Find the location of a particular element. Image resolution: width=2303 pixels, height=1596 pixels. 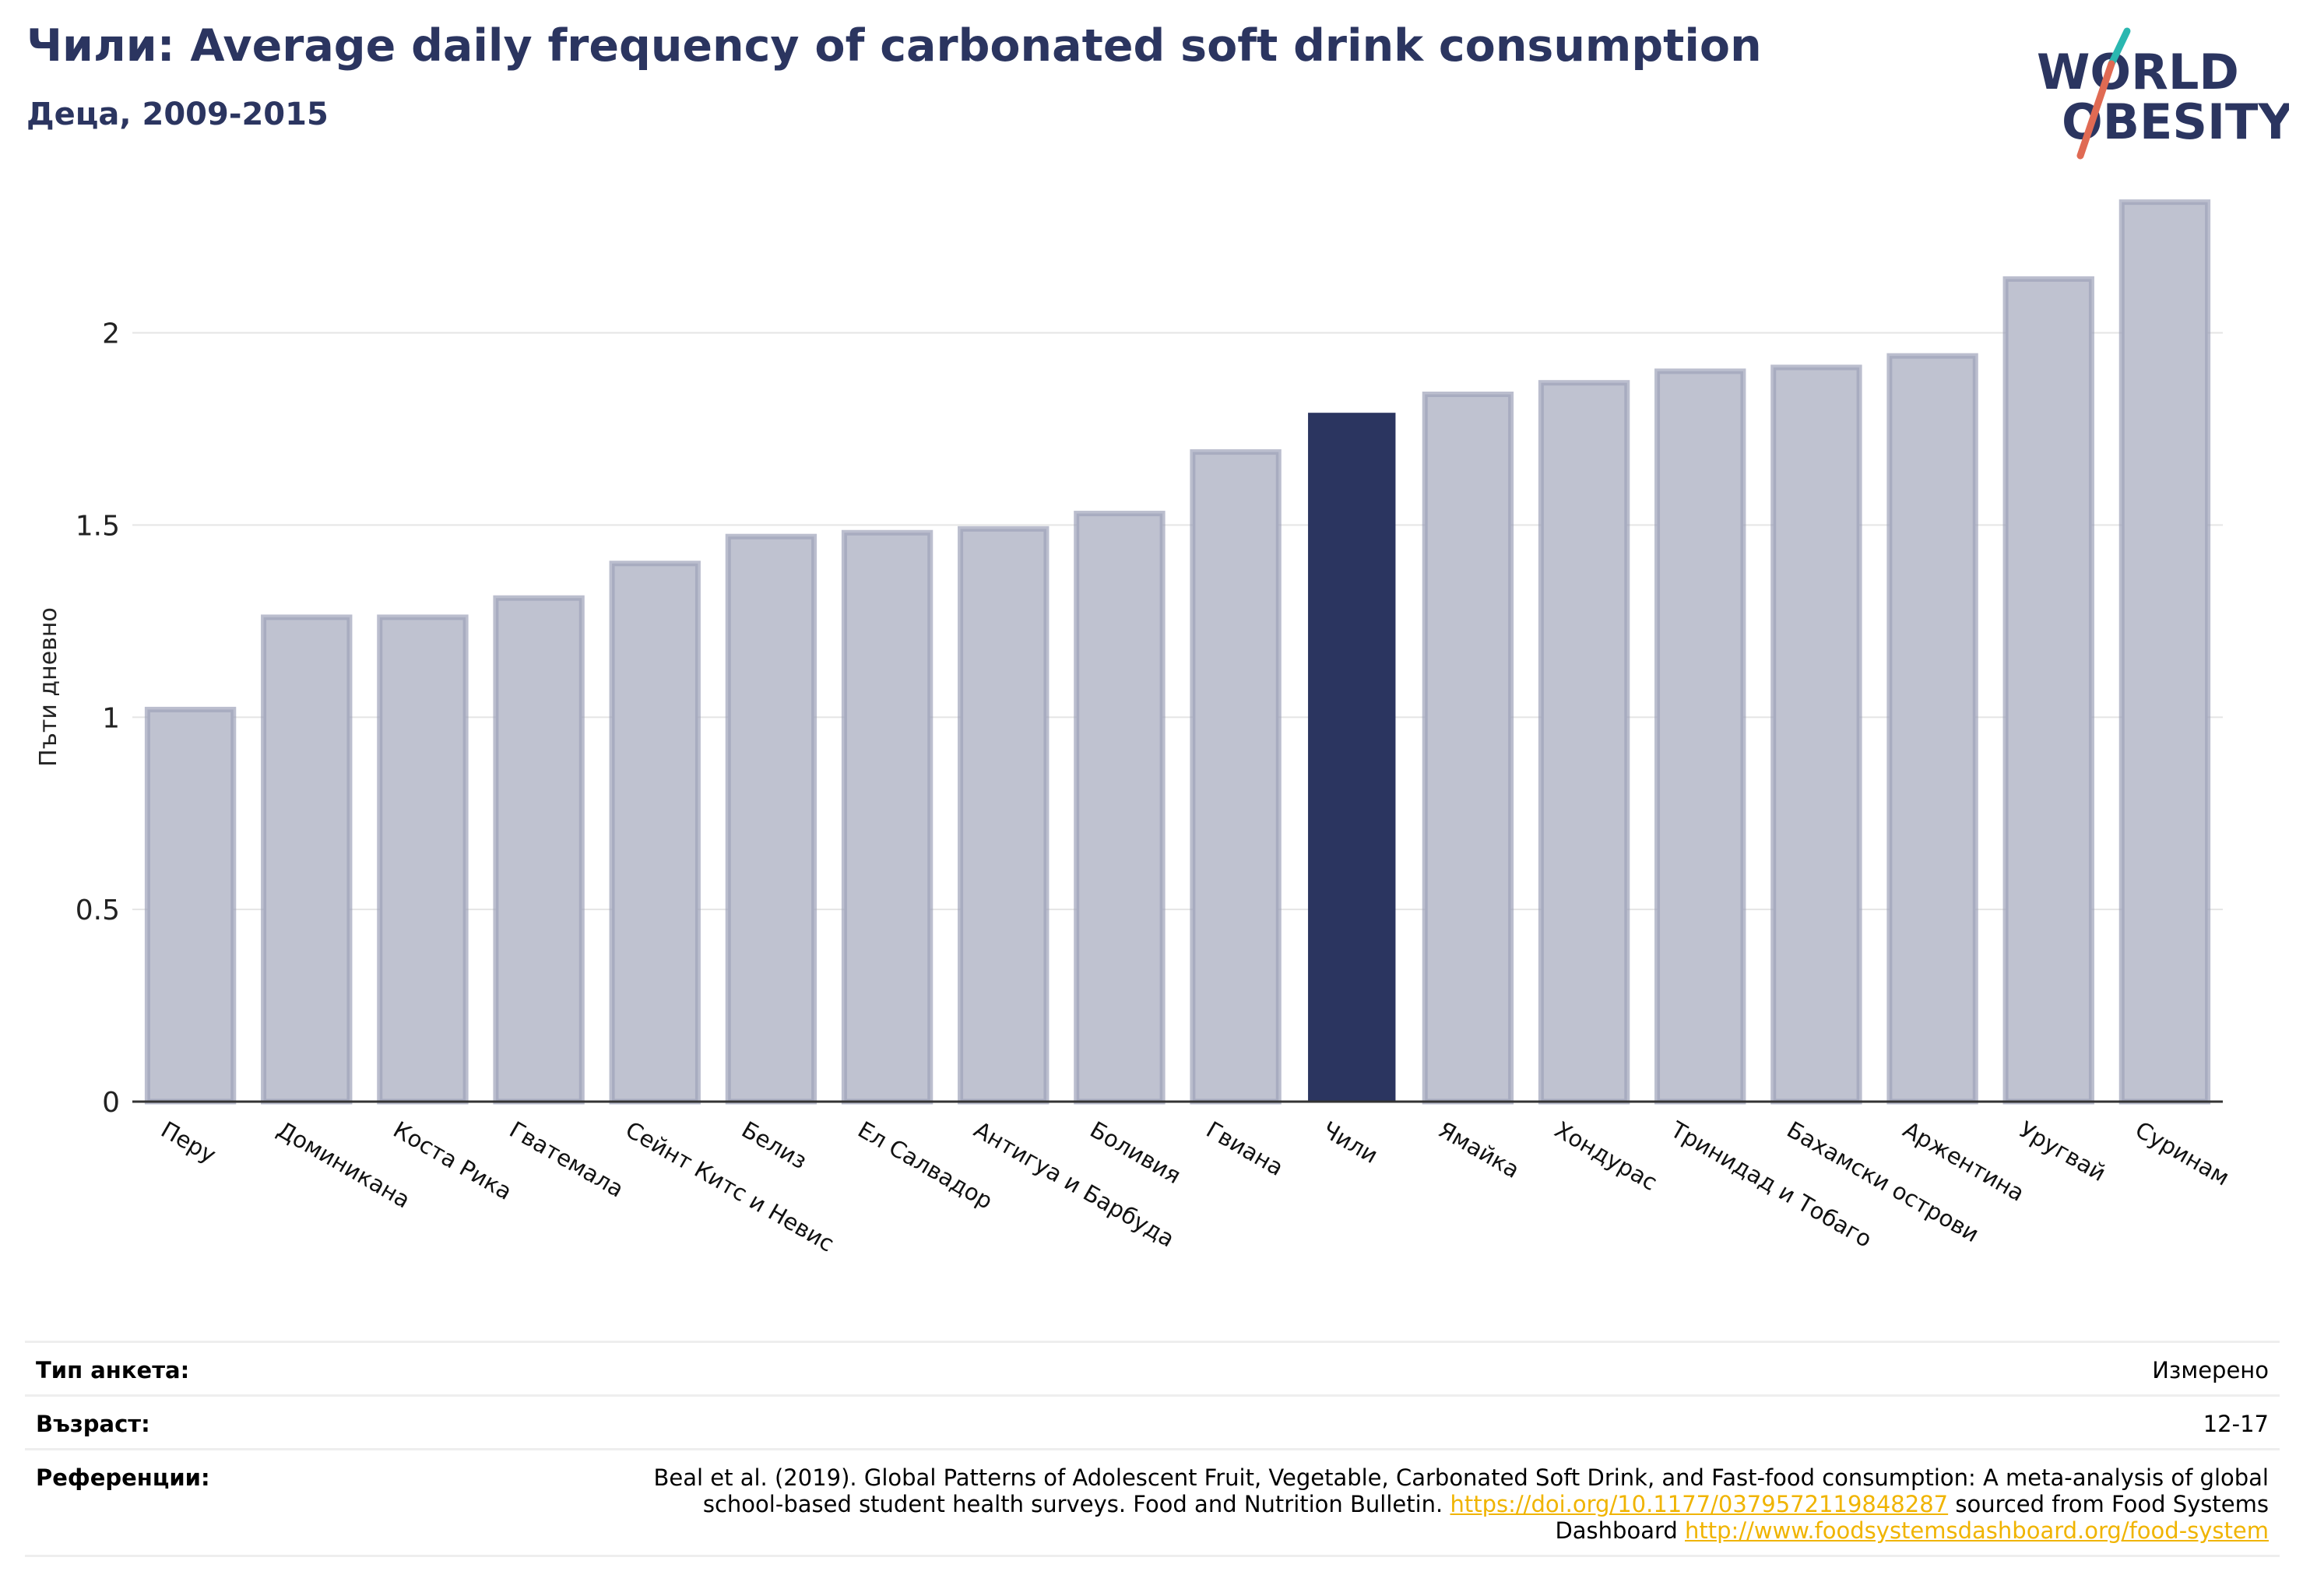

x-tick-label: Сейнт Китс и Невис is located at coordinates (730, 1186).